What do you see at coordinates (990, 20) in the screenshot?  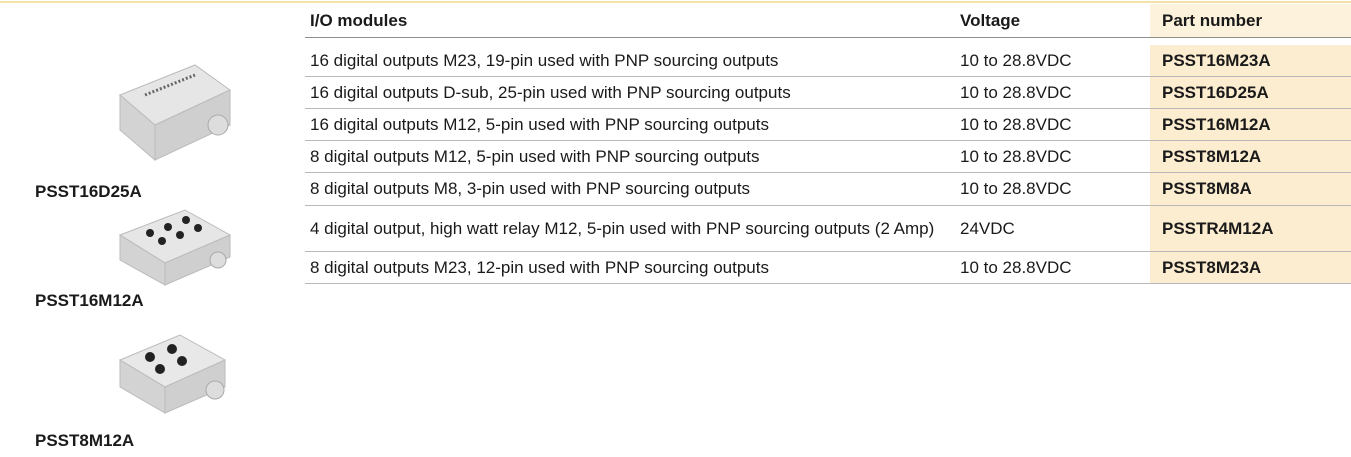 I see `column-header: Voltage` at bounding box center [990, 20].